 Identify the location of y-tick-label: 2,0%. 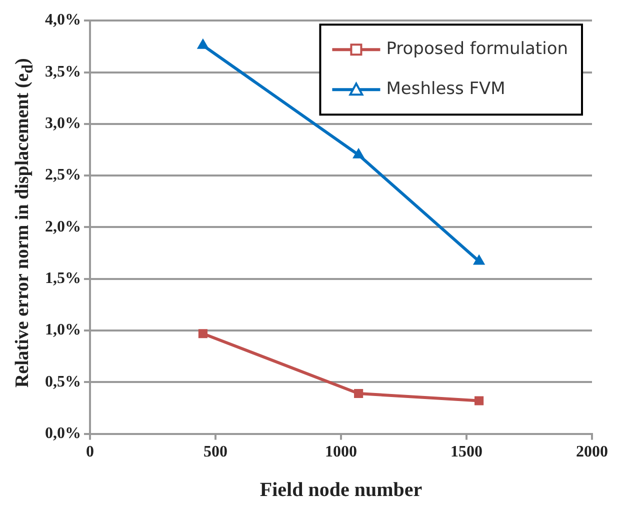
(63, 227).